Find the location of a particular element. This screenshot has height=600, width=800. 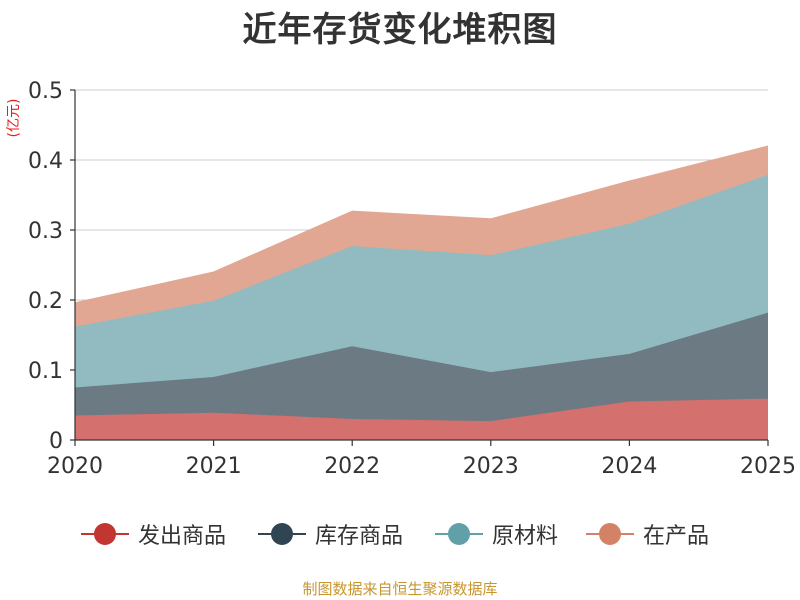

y-tick-label: 0.1 is located at coordinates (45, 371).